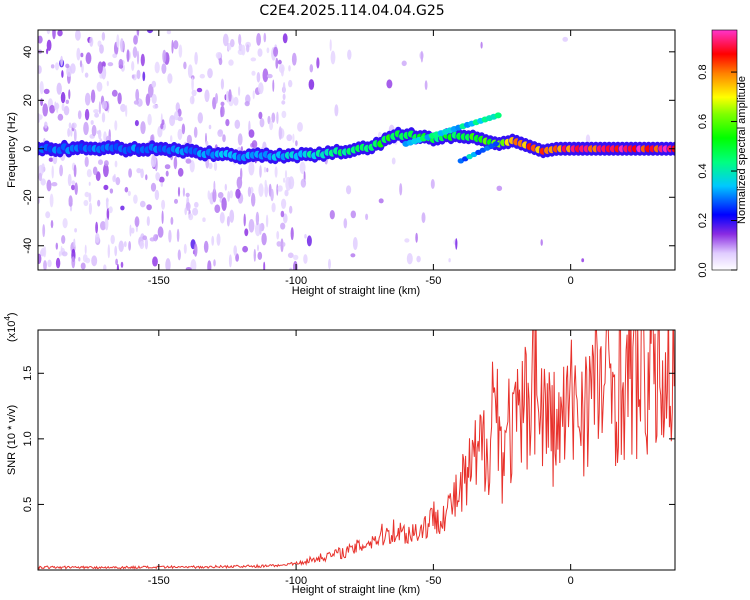 The height and width of the screenshot is (600, 750). I want to click on x-tick-label: -100, so click(296, 281).